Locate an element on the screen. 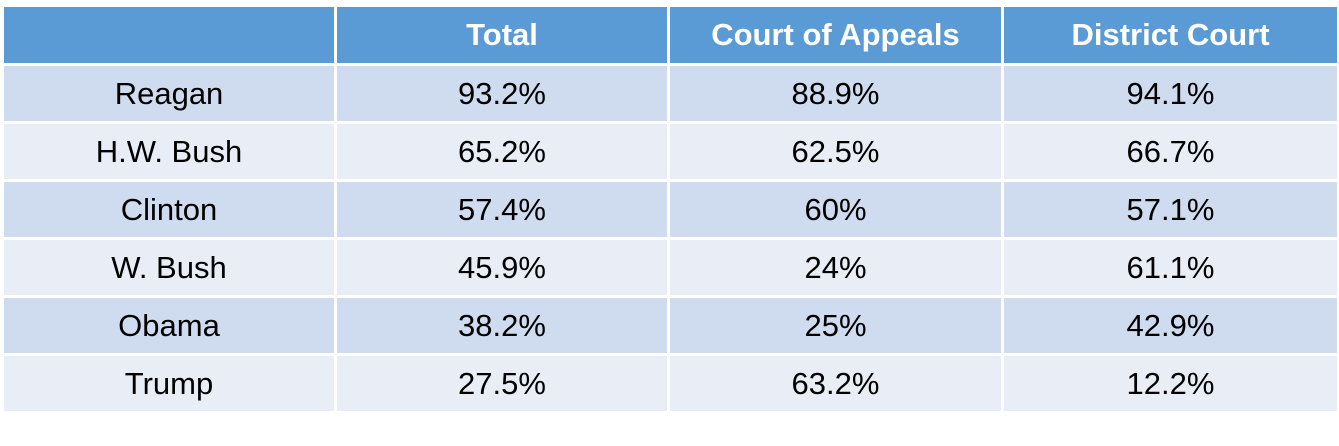 The height and width of the screenshot is (446, 1339). table-cell: 57.1% is located at coordinates (1170, 209).